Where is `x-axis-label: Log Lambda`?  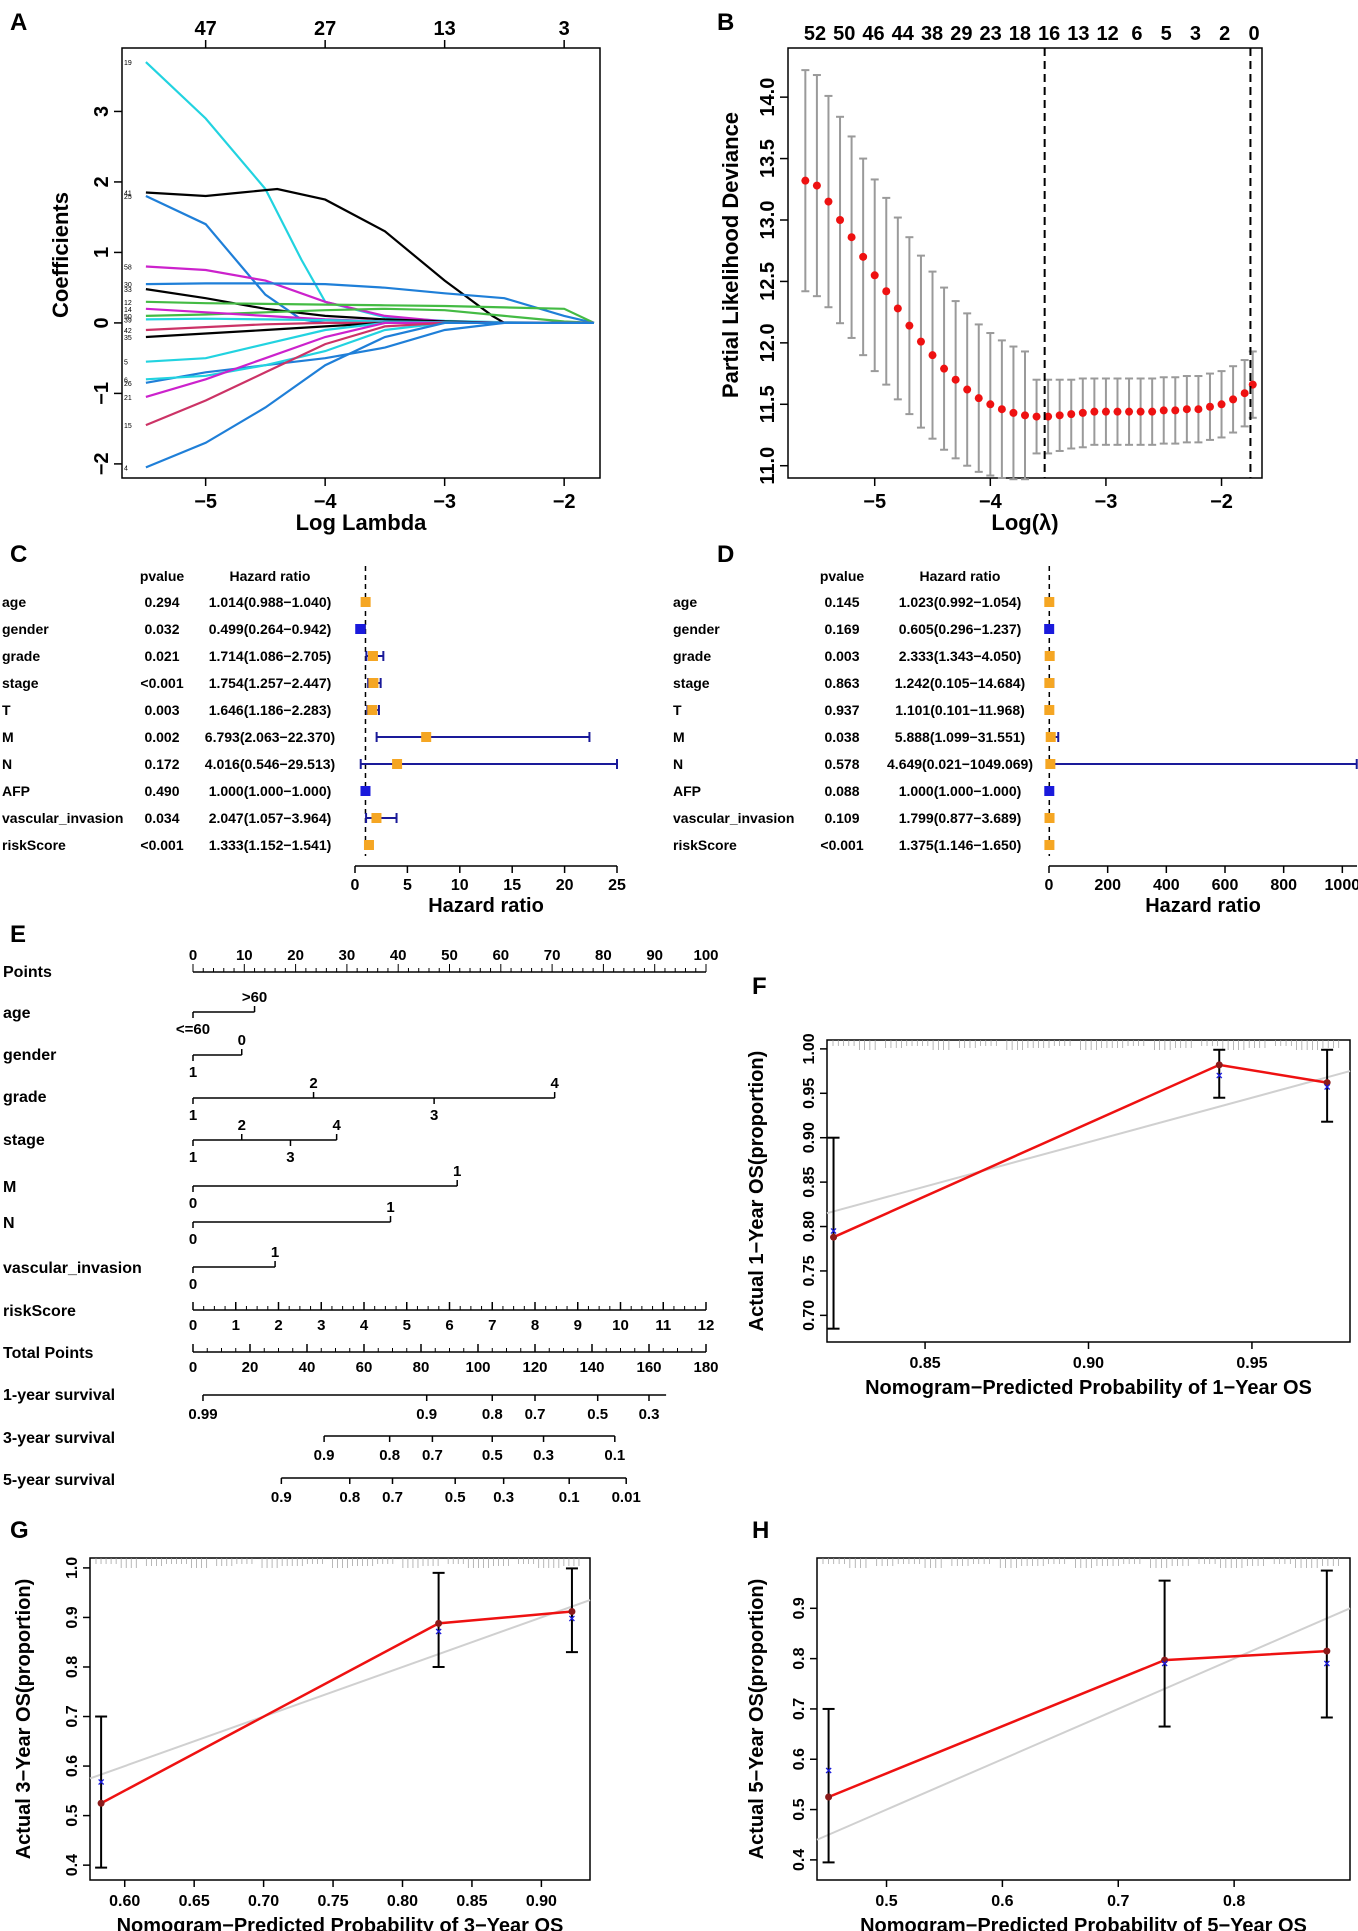
x-axis-label: Log Lambda is located at coordinates (362, 522).